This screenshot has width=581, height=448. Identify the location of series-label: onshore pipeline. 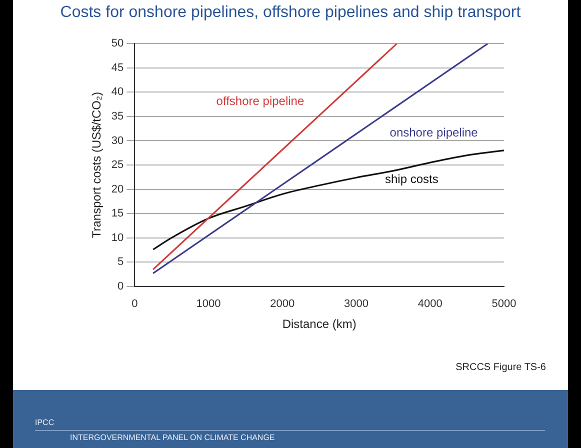
(434, 133).